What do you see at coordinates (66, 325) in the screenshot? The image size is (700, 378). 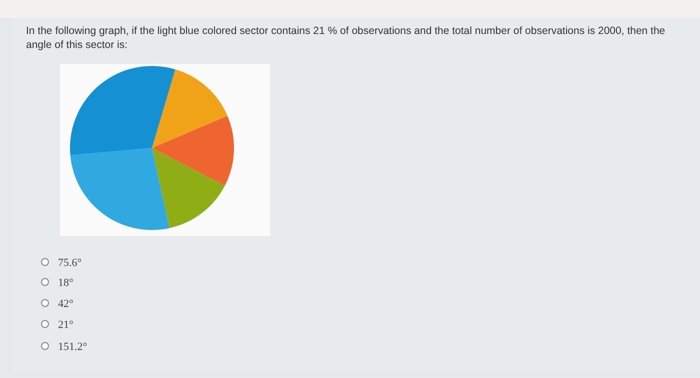 I see `text: 21°` at bounding box center [66, 325].